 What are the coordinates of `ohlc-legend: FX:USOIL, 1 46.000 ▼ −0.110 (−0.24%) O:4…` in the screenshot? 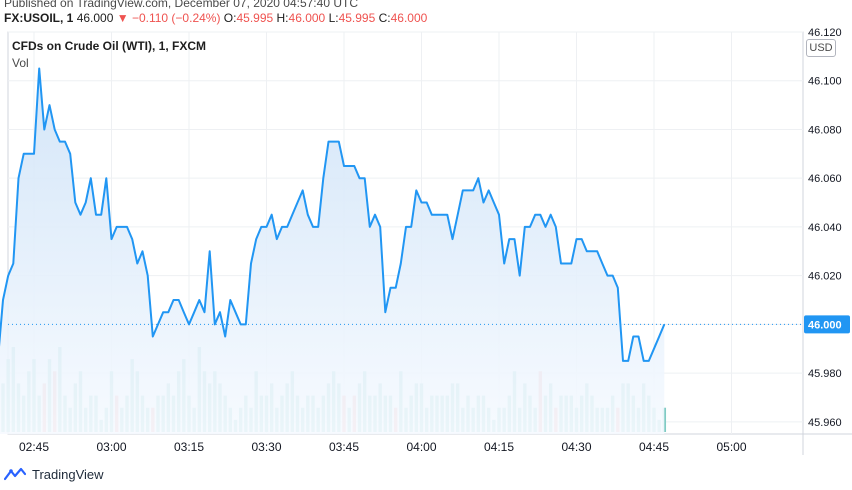 It's located at (215, 18).